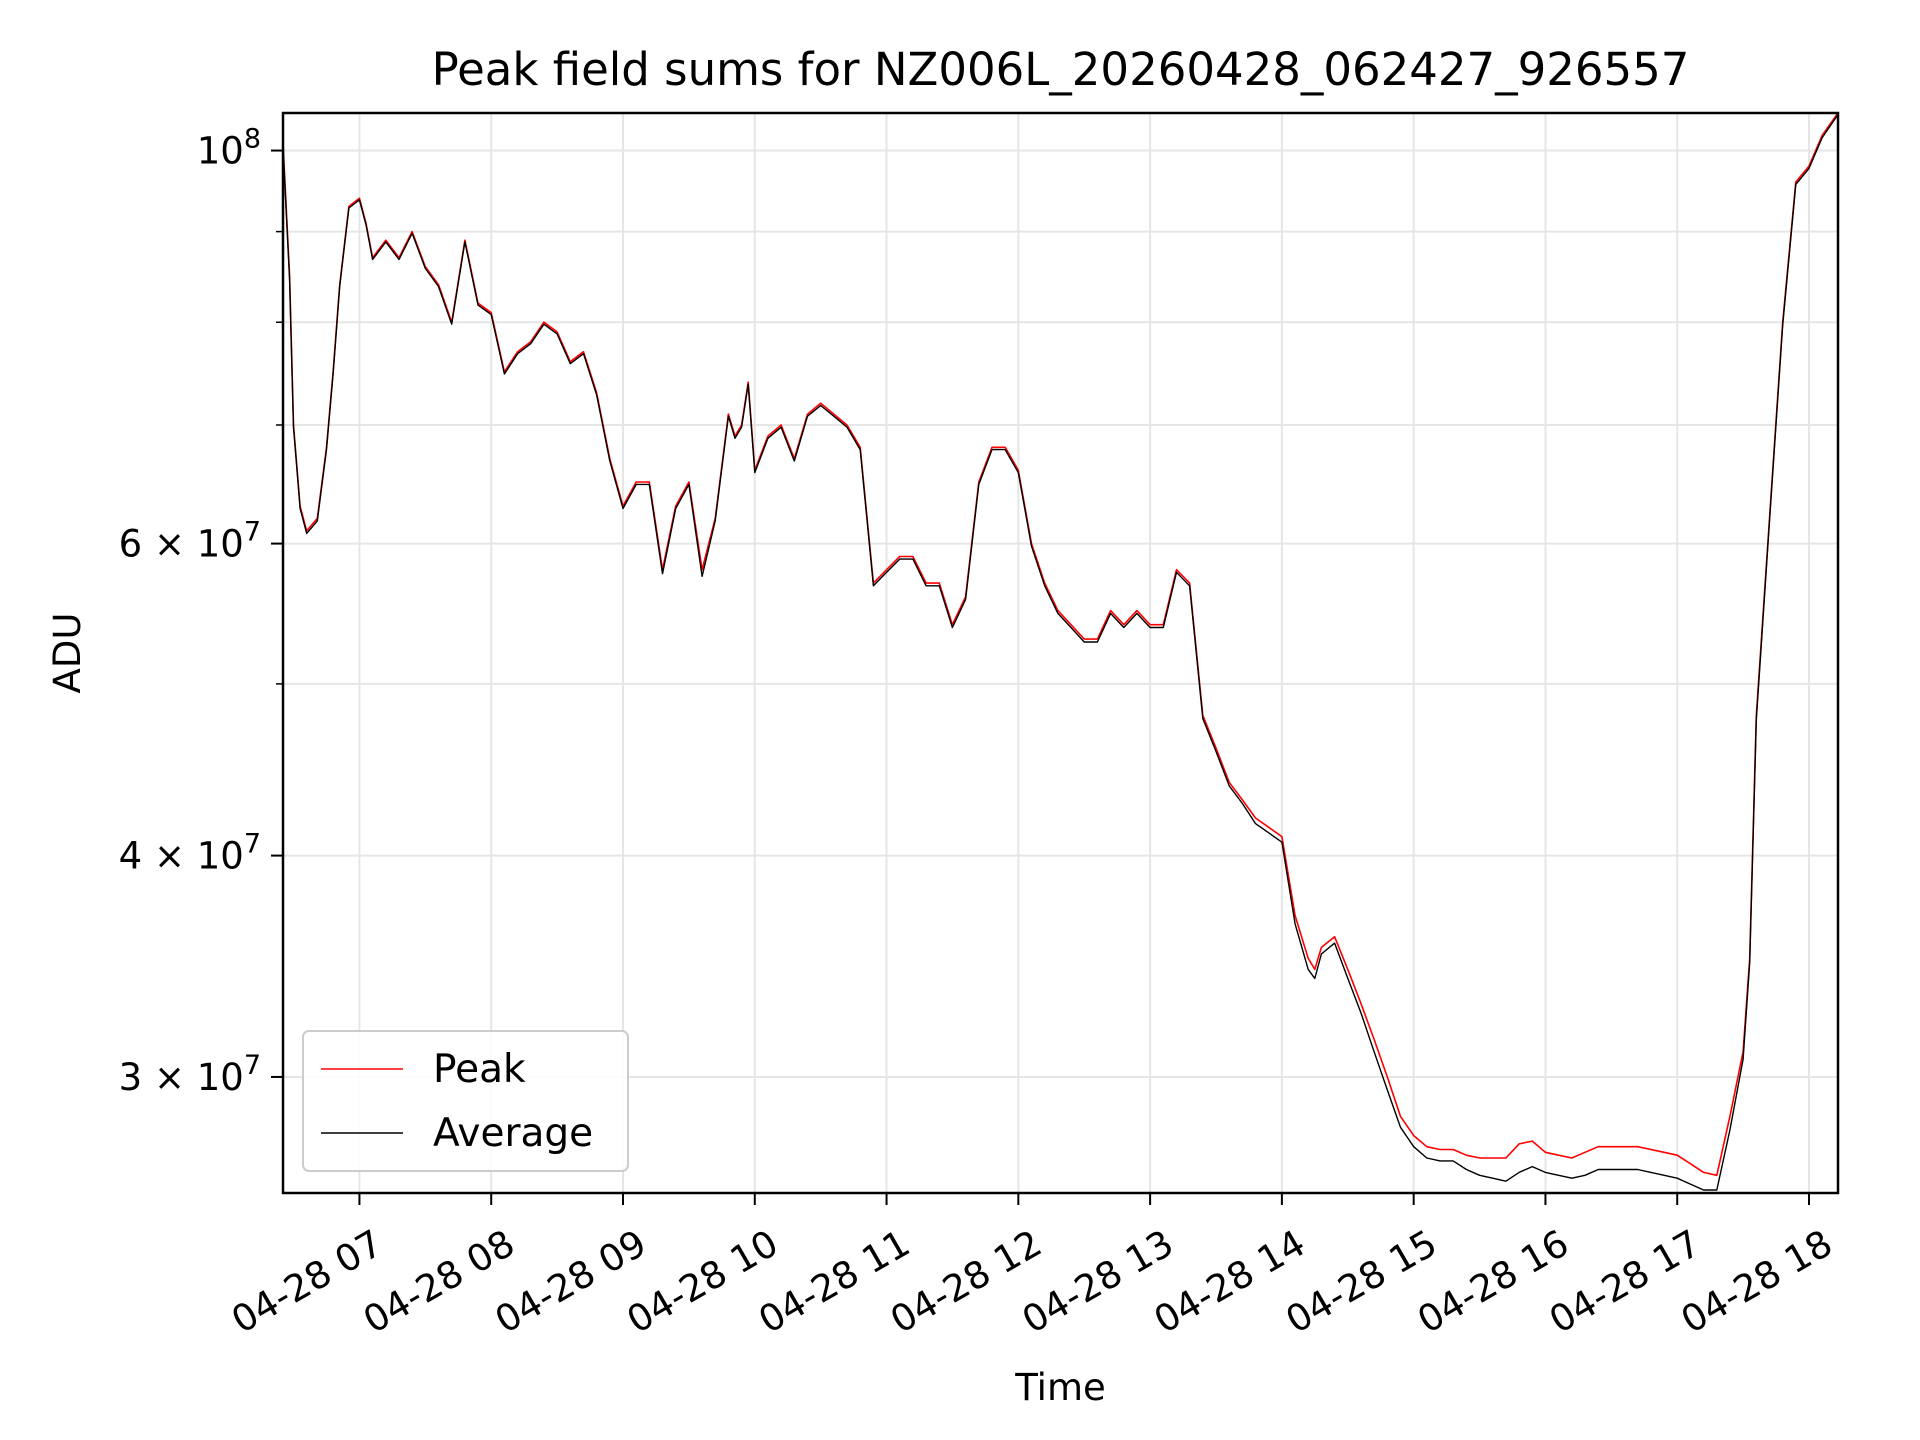 The image size is (1920, 1440). I want to click on y-tick-label: 3 × 107, so click(190, 1074).